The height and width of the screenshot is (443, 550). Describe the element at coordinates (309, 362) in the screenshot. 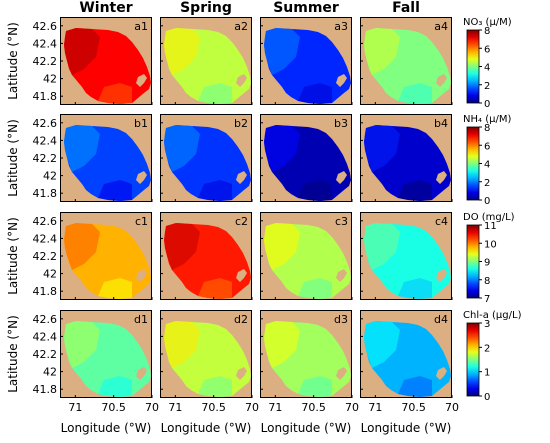

I see `map-panel-d3: d3 71 70.5 70` at that location.